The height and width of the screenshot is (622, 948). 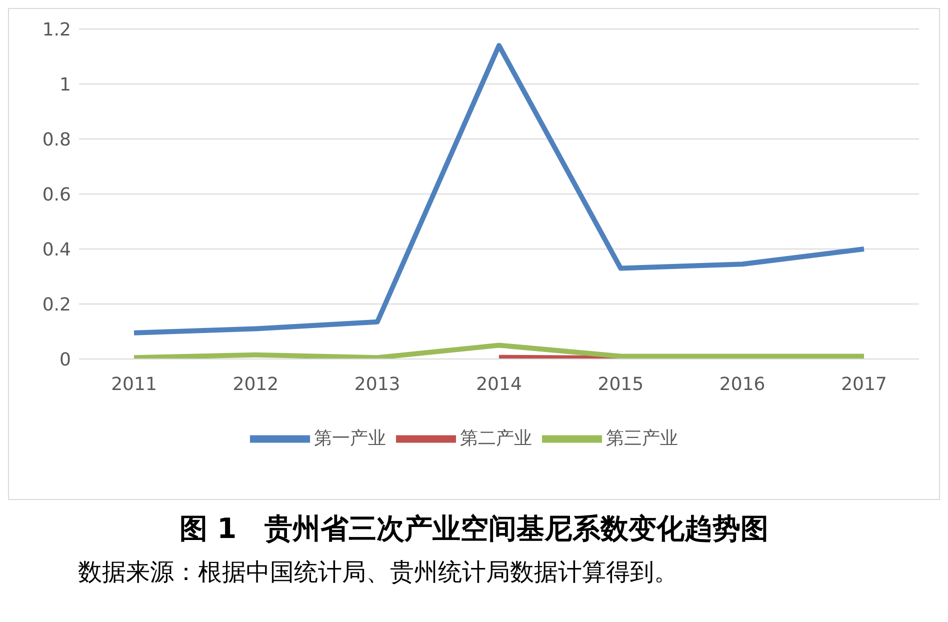 I want to click on x-tick-label: 2014, so click(x=499, y=384).